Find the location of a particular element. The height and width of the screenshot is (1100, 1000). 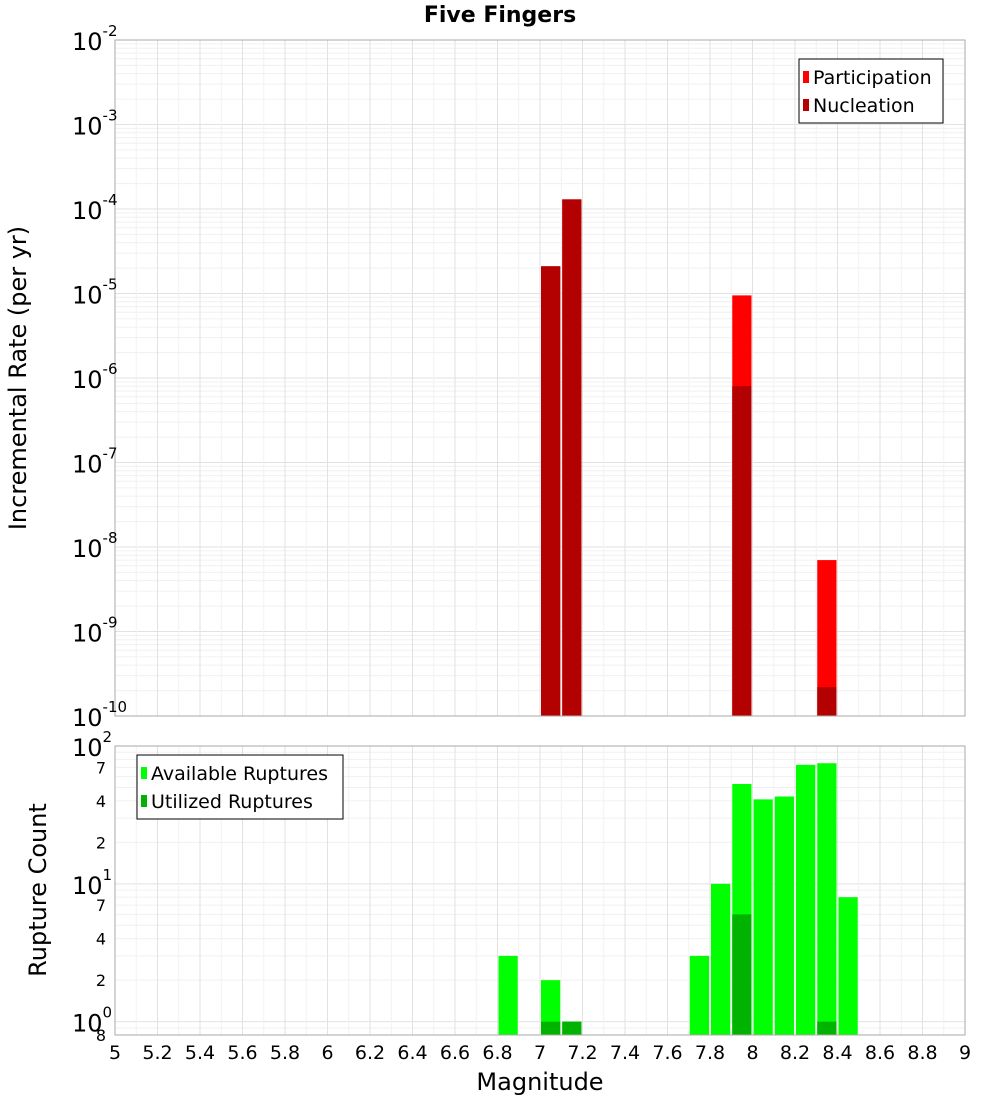

bottom-legend-box is located at coordinates (240, 787).